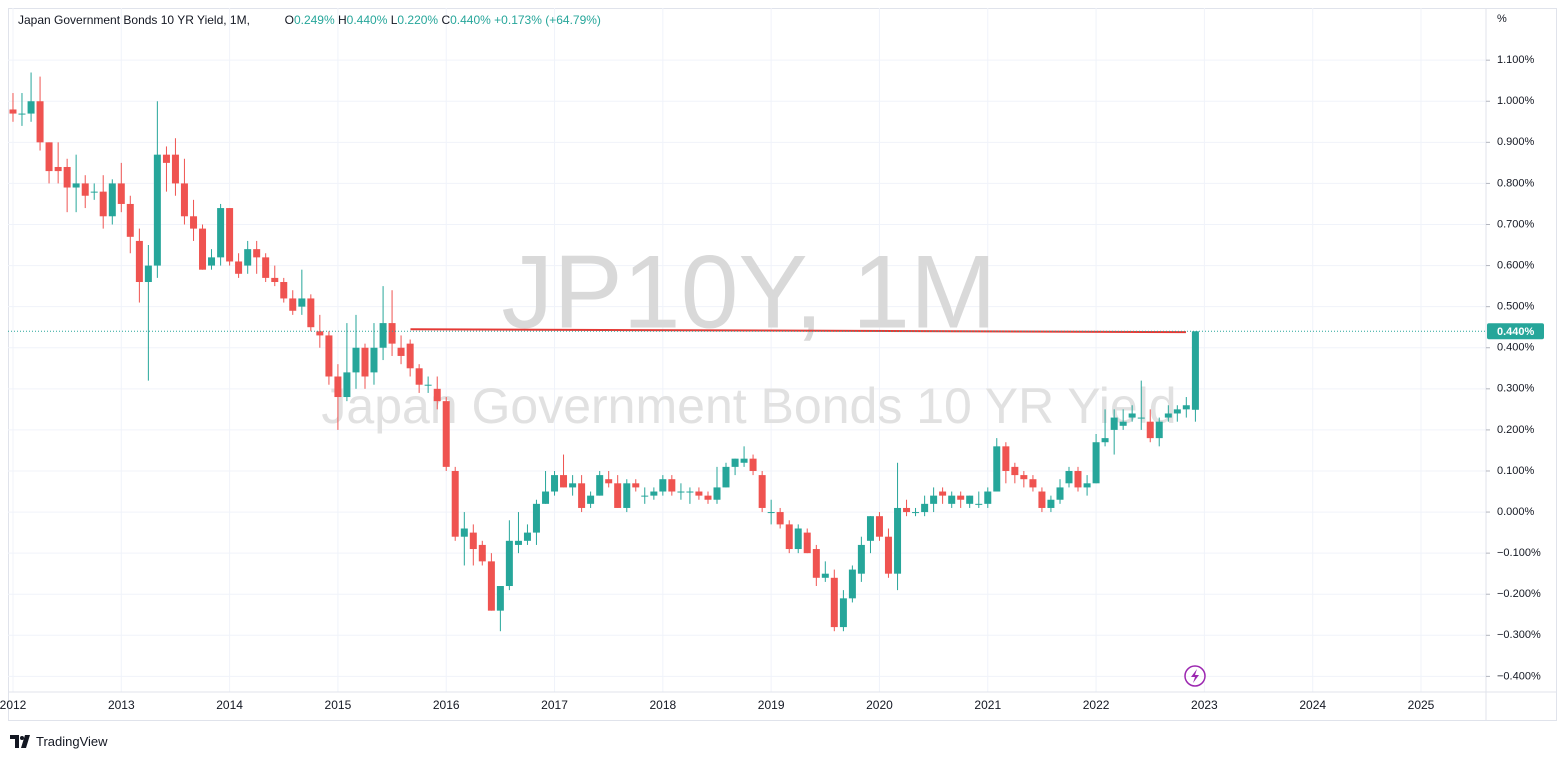  Describe the element at coordinates (229, 705) in the screenshot. I see `x-tick-label: 2014` at that location.